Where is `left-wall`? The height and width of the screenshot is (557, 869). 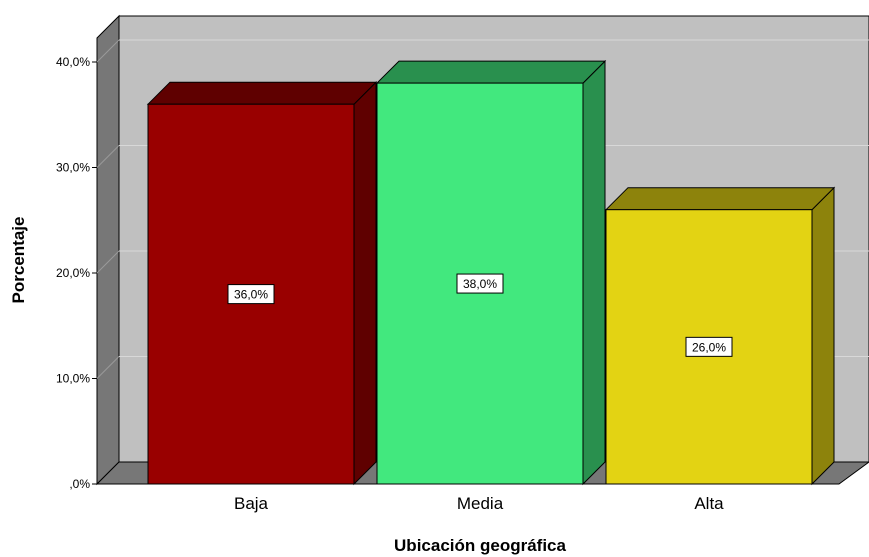 left-wall is located at coordinates (108, 250).